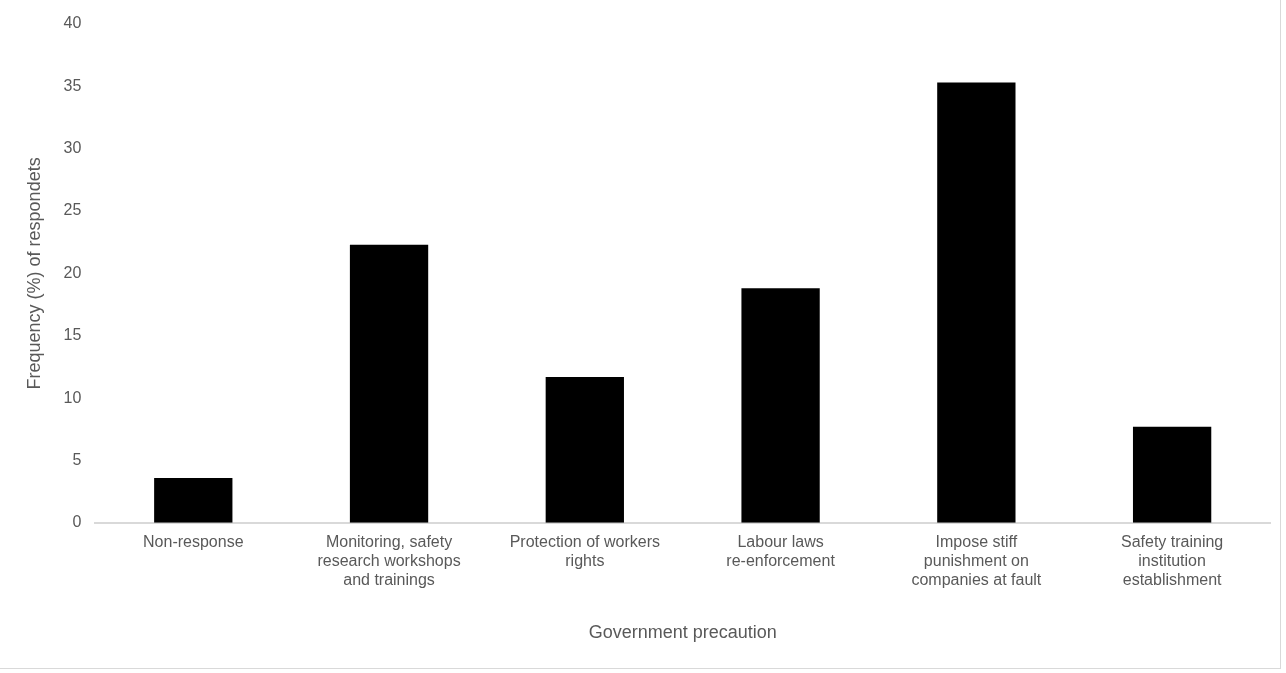 The image size is (1286, 673). I want to click on y-tick-label: 10, so click(72, 397).